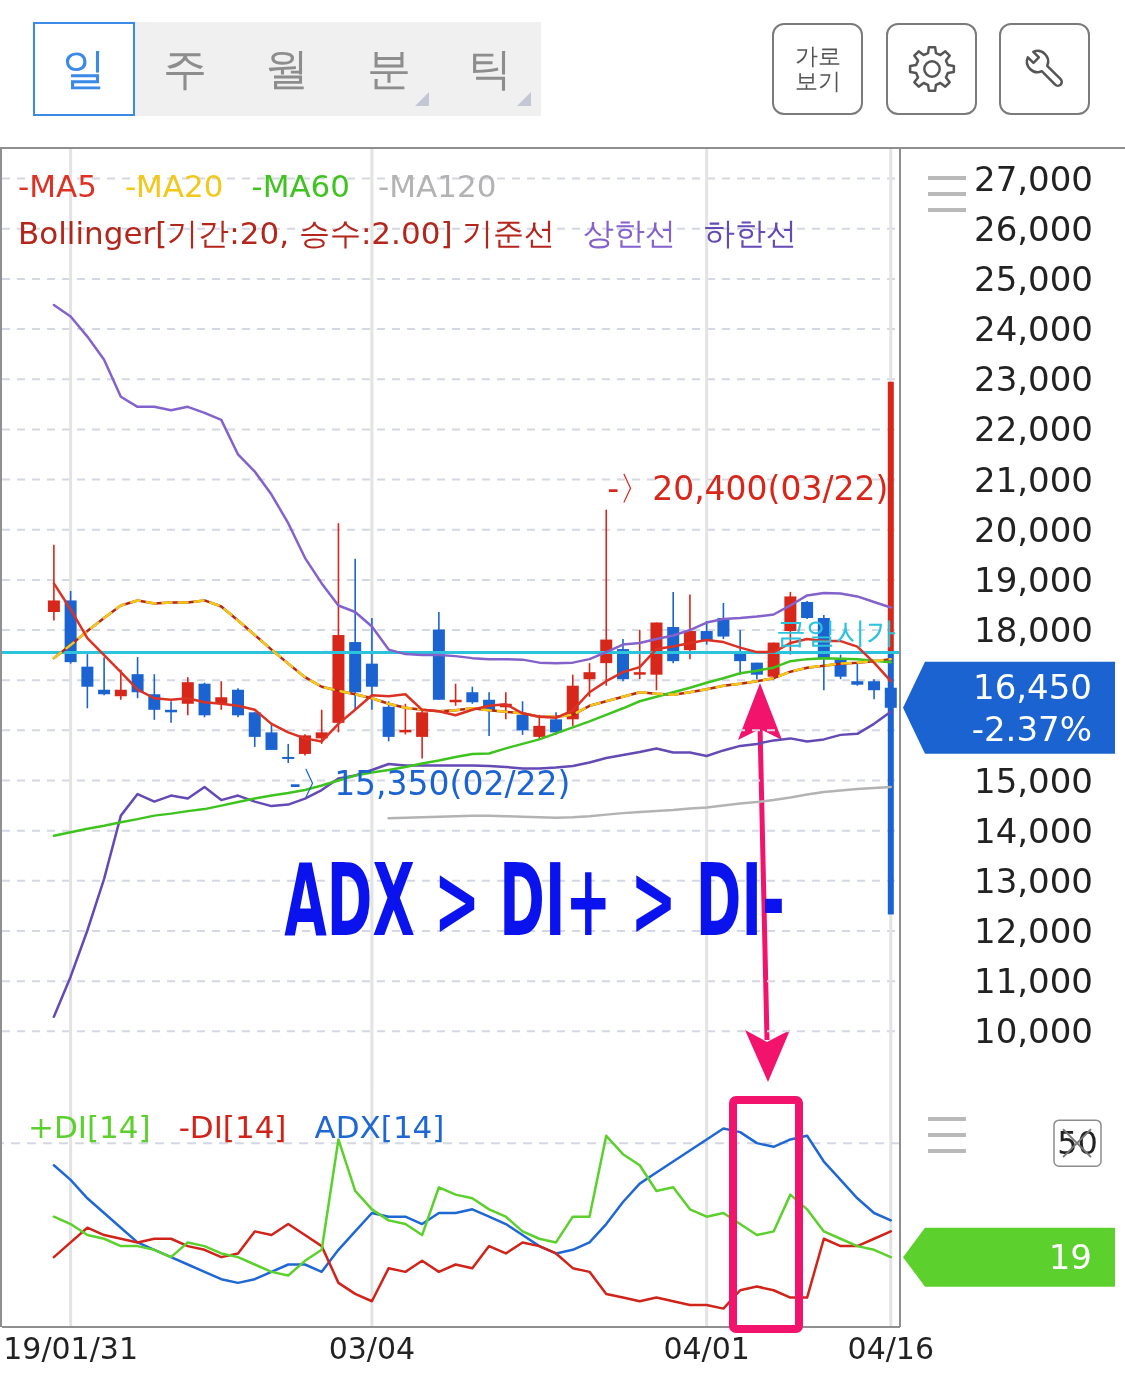 The image size is (1125, 1373). What do you see at coordinates (70, 1348) in the screenshot?
I see `x-tick-label: 19/01/31` at bounding box center [70, 1348].